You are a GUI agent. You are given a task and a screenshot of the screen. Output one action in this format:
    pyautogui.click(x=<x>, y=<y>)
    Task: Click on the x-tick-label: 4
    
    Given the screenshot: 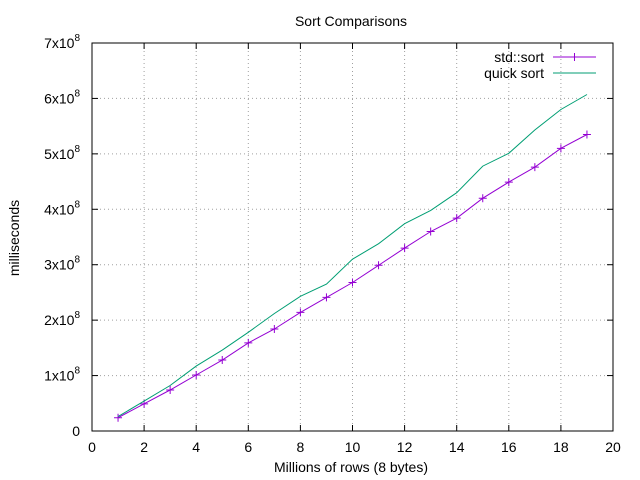 What is the action you would take?
    pyautogui.click(x=196, y=447)
    